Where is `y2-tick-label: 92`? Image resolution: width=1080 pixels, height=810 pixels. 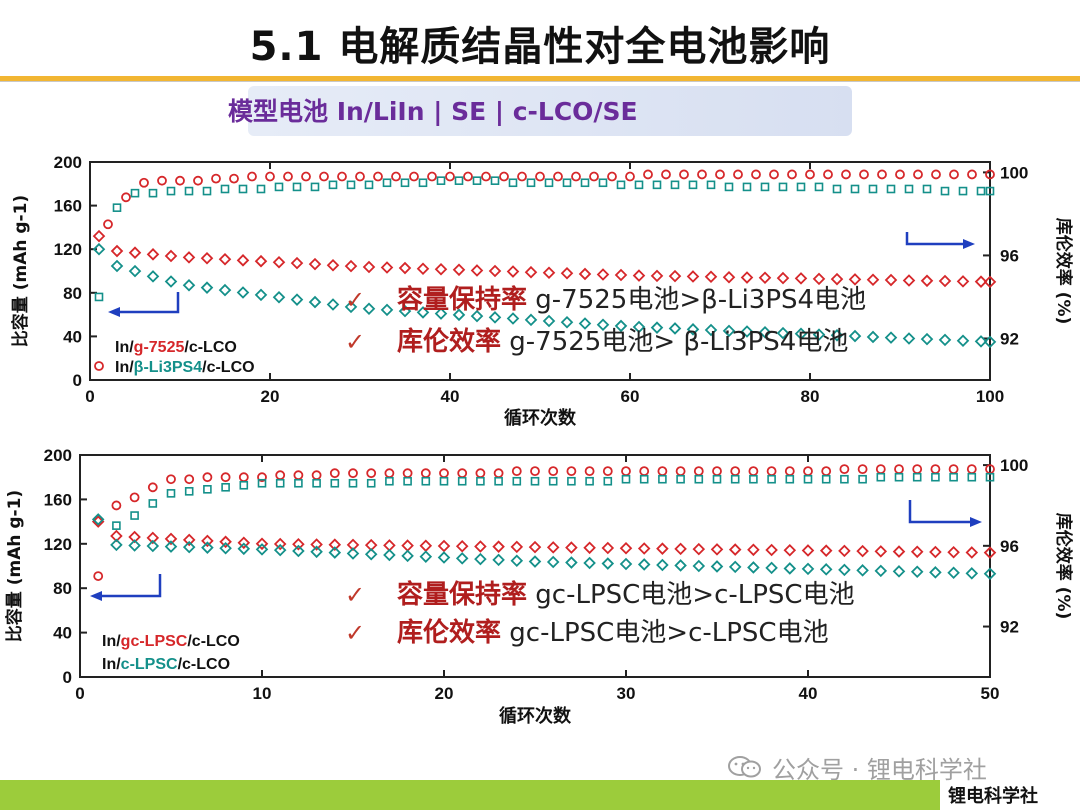
y2-tick-label: 92 is located at coordinates (1009, 627).